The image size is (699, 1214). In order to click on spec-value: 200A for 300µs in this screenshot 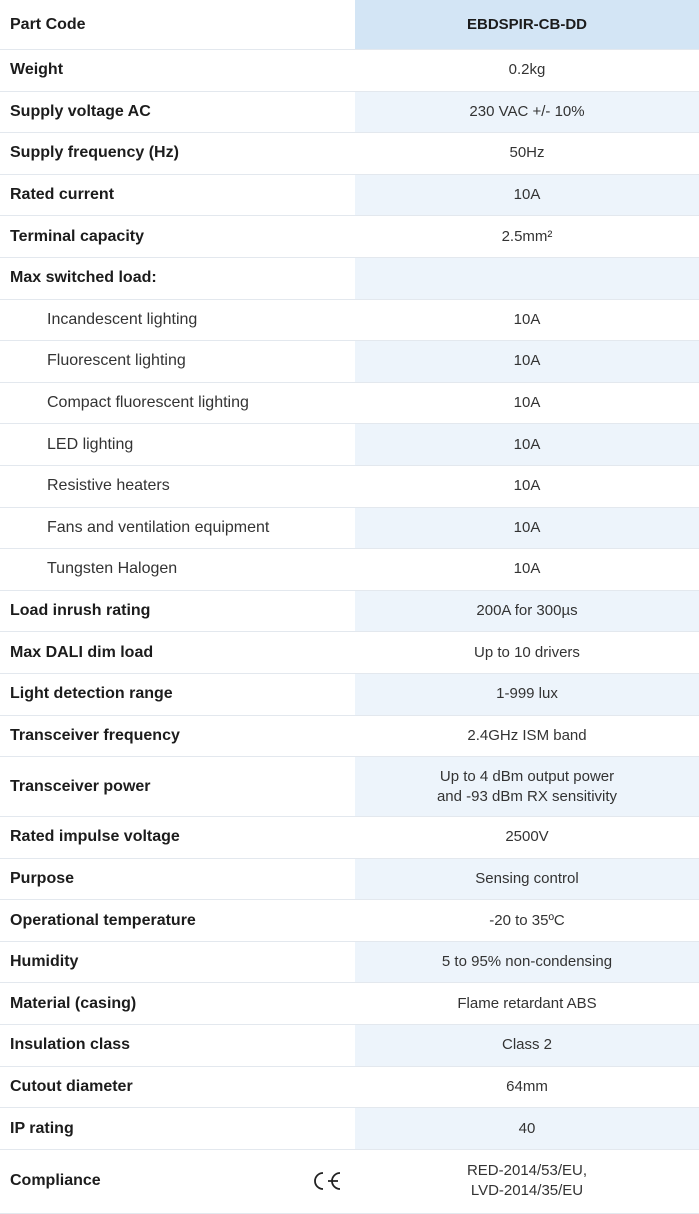, I will do `click(527, 611)`.